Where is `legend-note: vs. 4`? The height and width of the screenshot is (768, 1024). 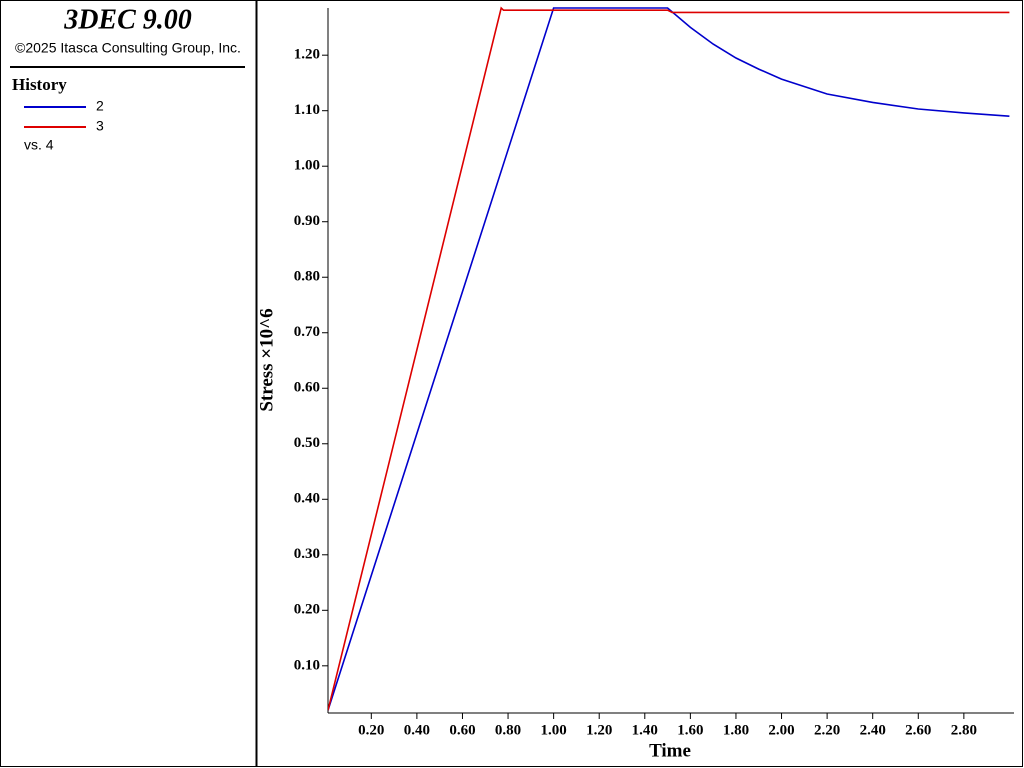 legend-note: vs. 4 is located at coordinates (39, 145).